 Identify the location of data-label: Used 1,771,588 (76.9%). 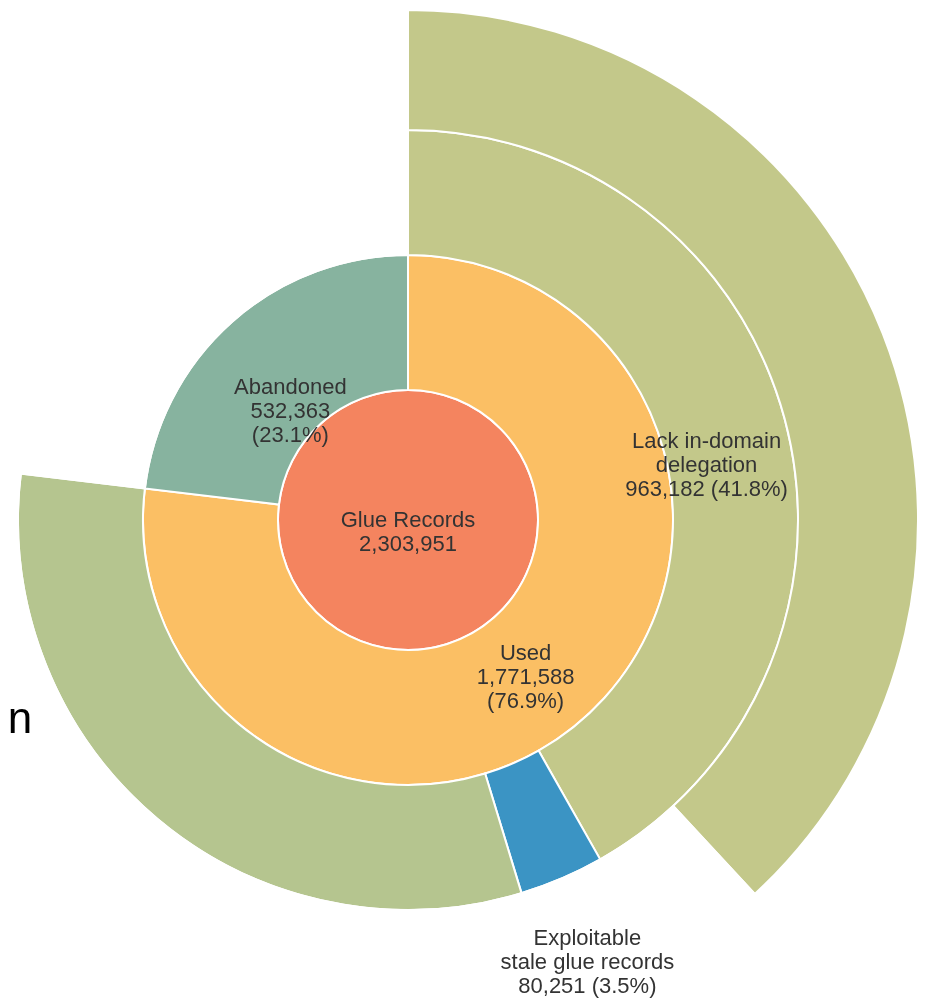
(525, 676).